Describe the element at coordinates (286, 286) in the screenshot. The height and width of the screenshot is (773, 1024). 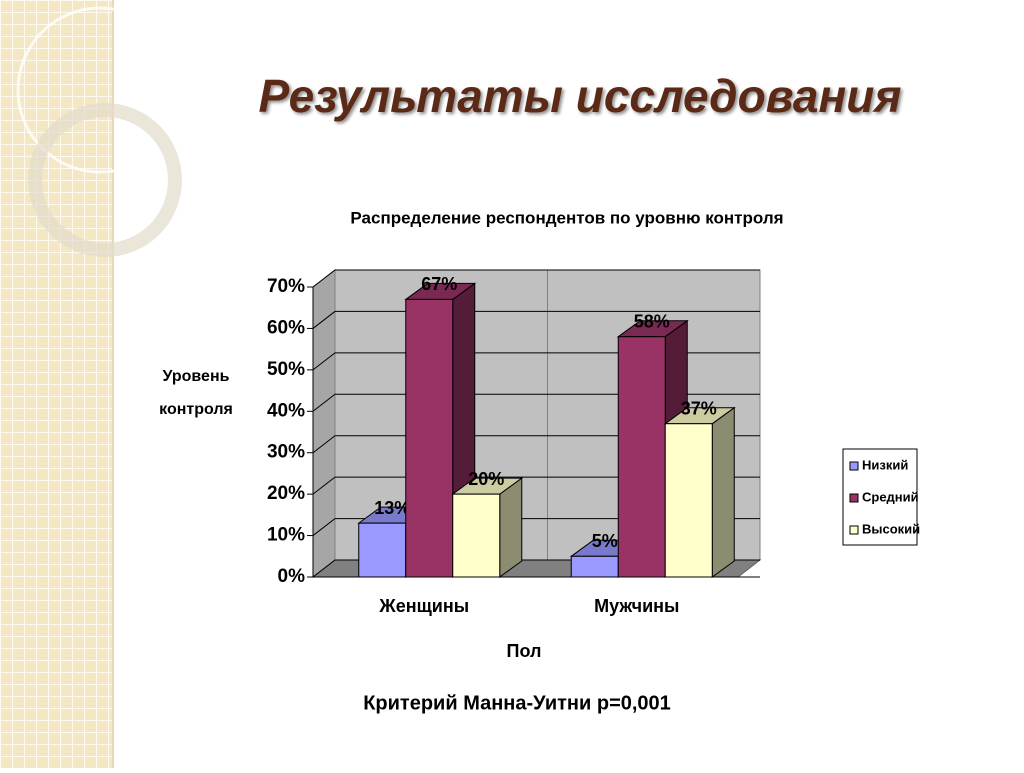
I see `y-tick-label: 70%` at that location.